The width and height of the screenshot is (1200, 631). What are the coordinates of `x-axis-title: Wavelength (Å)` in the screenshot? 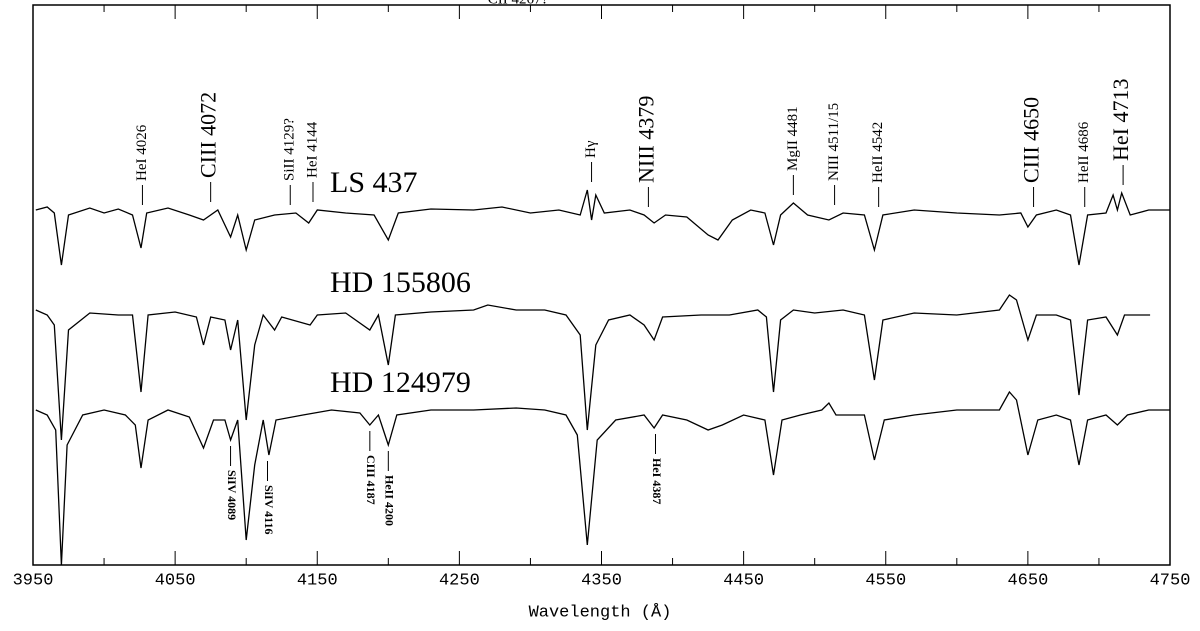 It's located at (600, 612).